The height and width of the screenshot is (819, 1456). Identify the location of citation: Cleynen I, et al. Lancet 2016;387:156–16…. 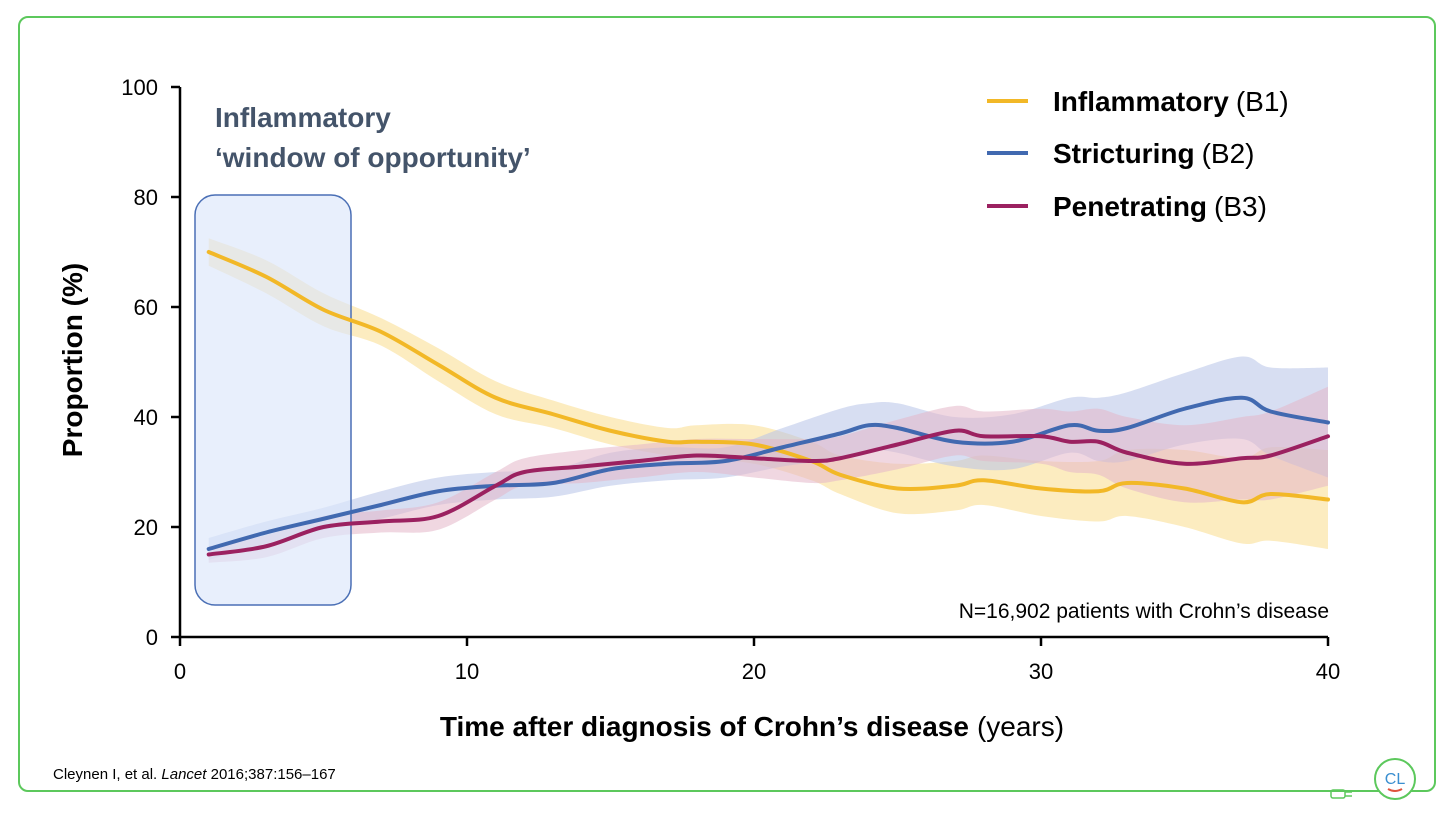
(194, 774).